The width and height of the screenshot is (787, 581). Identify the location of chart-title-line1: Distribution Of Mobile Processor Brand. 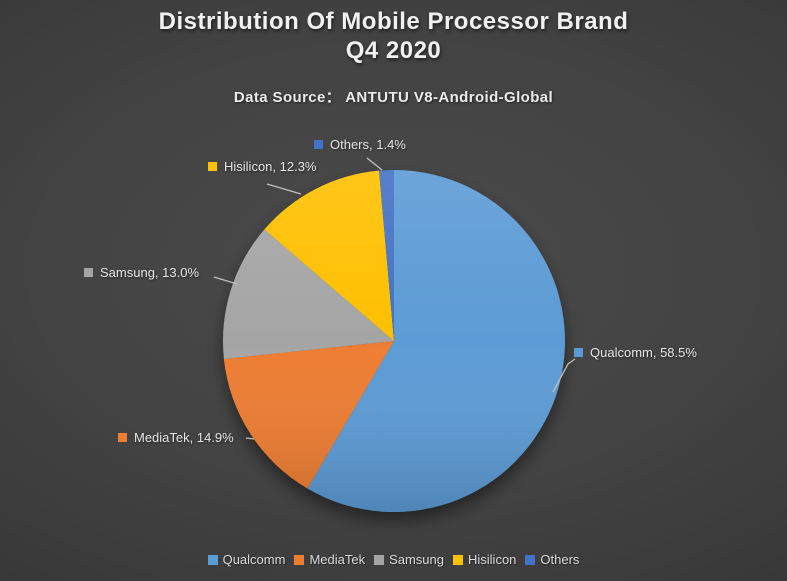
(393, 21).